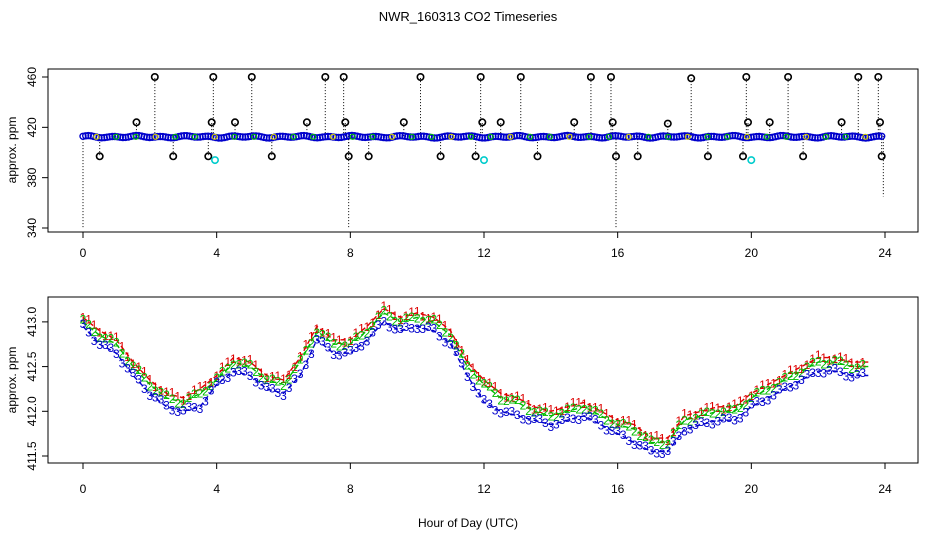 The height and width of the screenshot is (540, 936). What do you see at coordinates (468, 16) in the screenshot?
I see `figure-title: NWR_160313 CO2 Timeseries` at bounding box center [468, 16].